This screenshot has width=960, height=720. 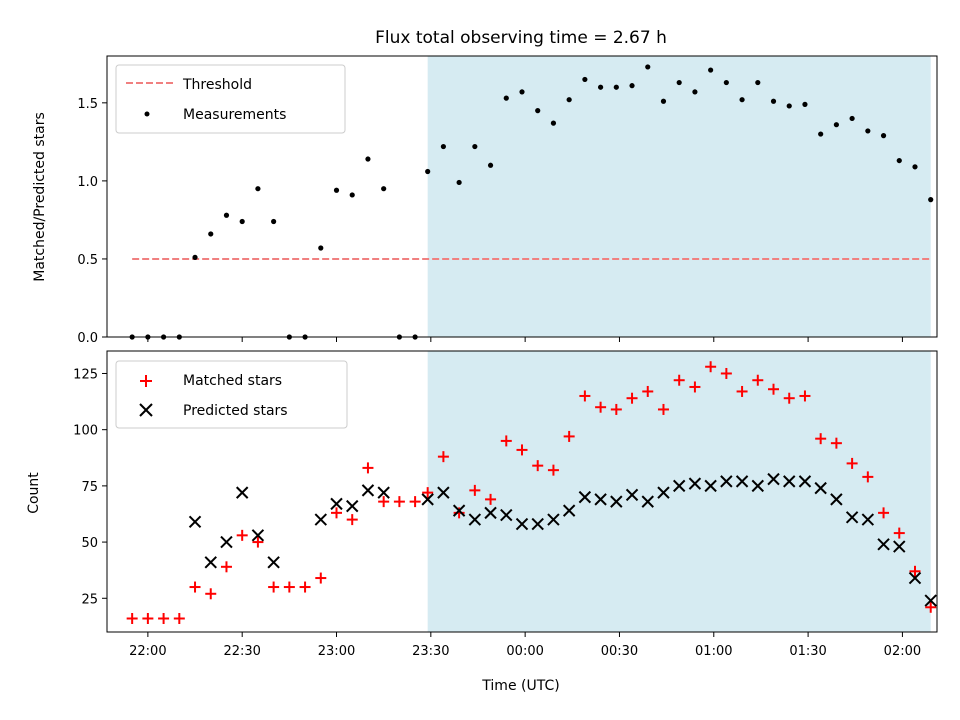 I want to click on legend-measurement-swatch, so click(x=147, y=114).